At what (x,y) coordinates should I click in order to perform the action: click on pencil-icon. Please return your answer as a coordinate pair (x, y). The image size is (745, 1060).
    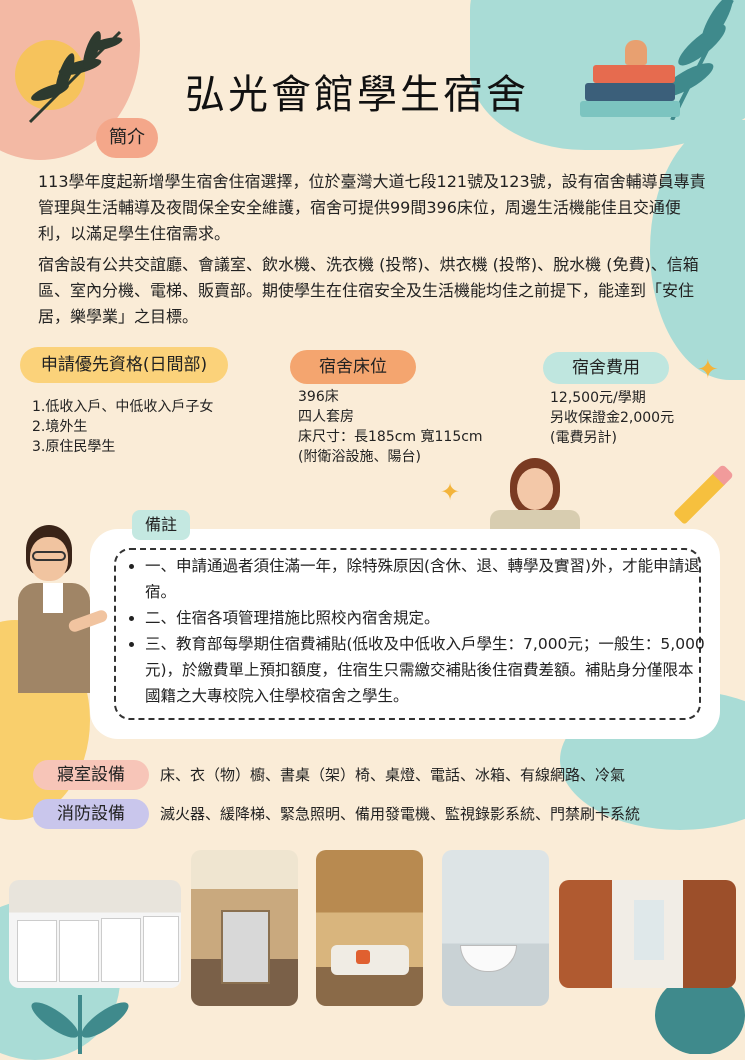
    Looking at the image, I should click on (703, 494).